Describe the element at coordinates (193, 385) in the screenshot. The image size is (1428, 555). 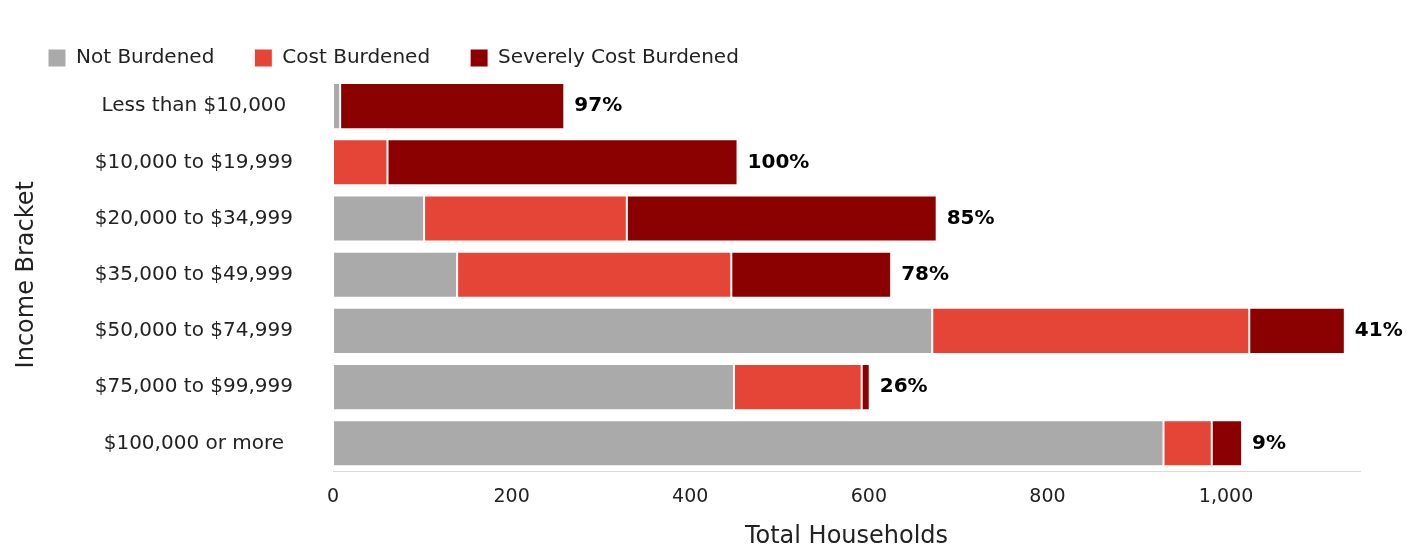
I see `y-tick-label: $75,000 to $99,999` at that location.